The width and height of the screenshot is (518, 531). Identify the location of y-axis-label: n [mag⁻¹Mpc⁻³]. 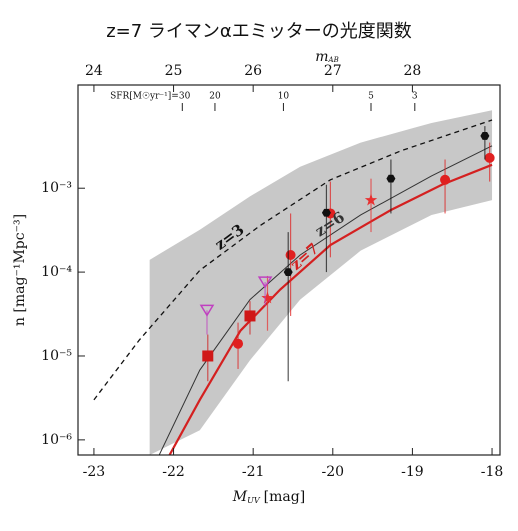
(20, 270).